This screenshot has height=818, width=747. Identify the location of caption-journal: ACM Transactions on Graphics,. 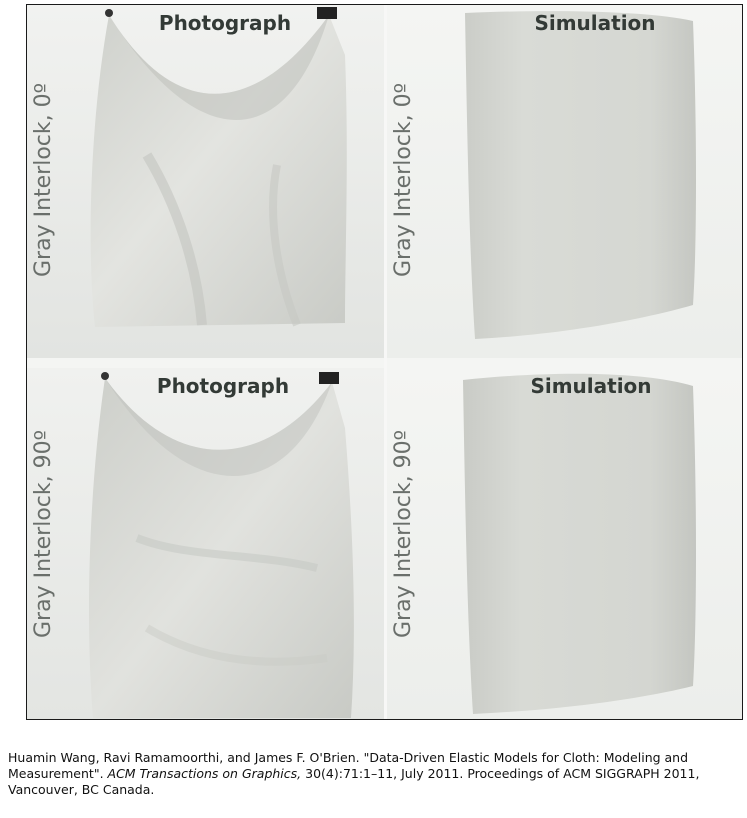
(204, 773).